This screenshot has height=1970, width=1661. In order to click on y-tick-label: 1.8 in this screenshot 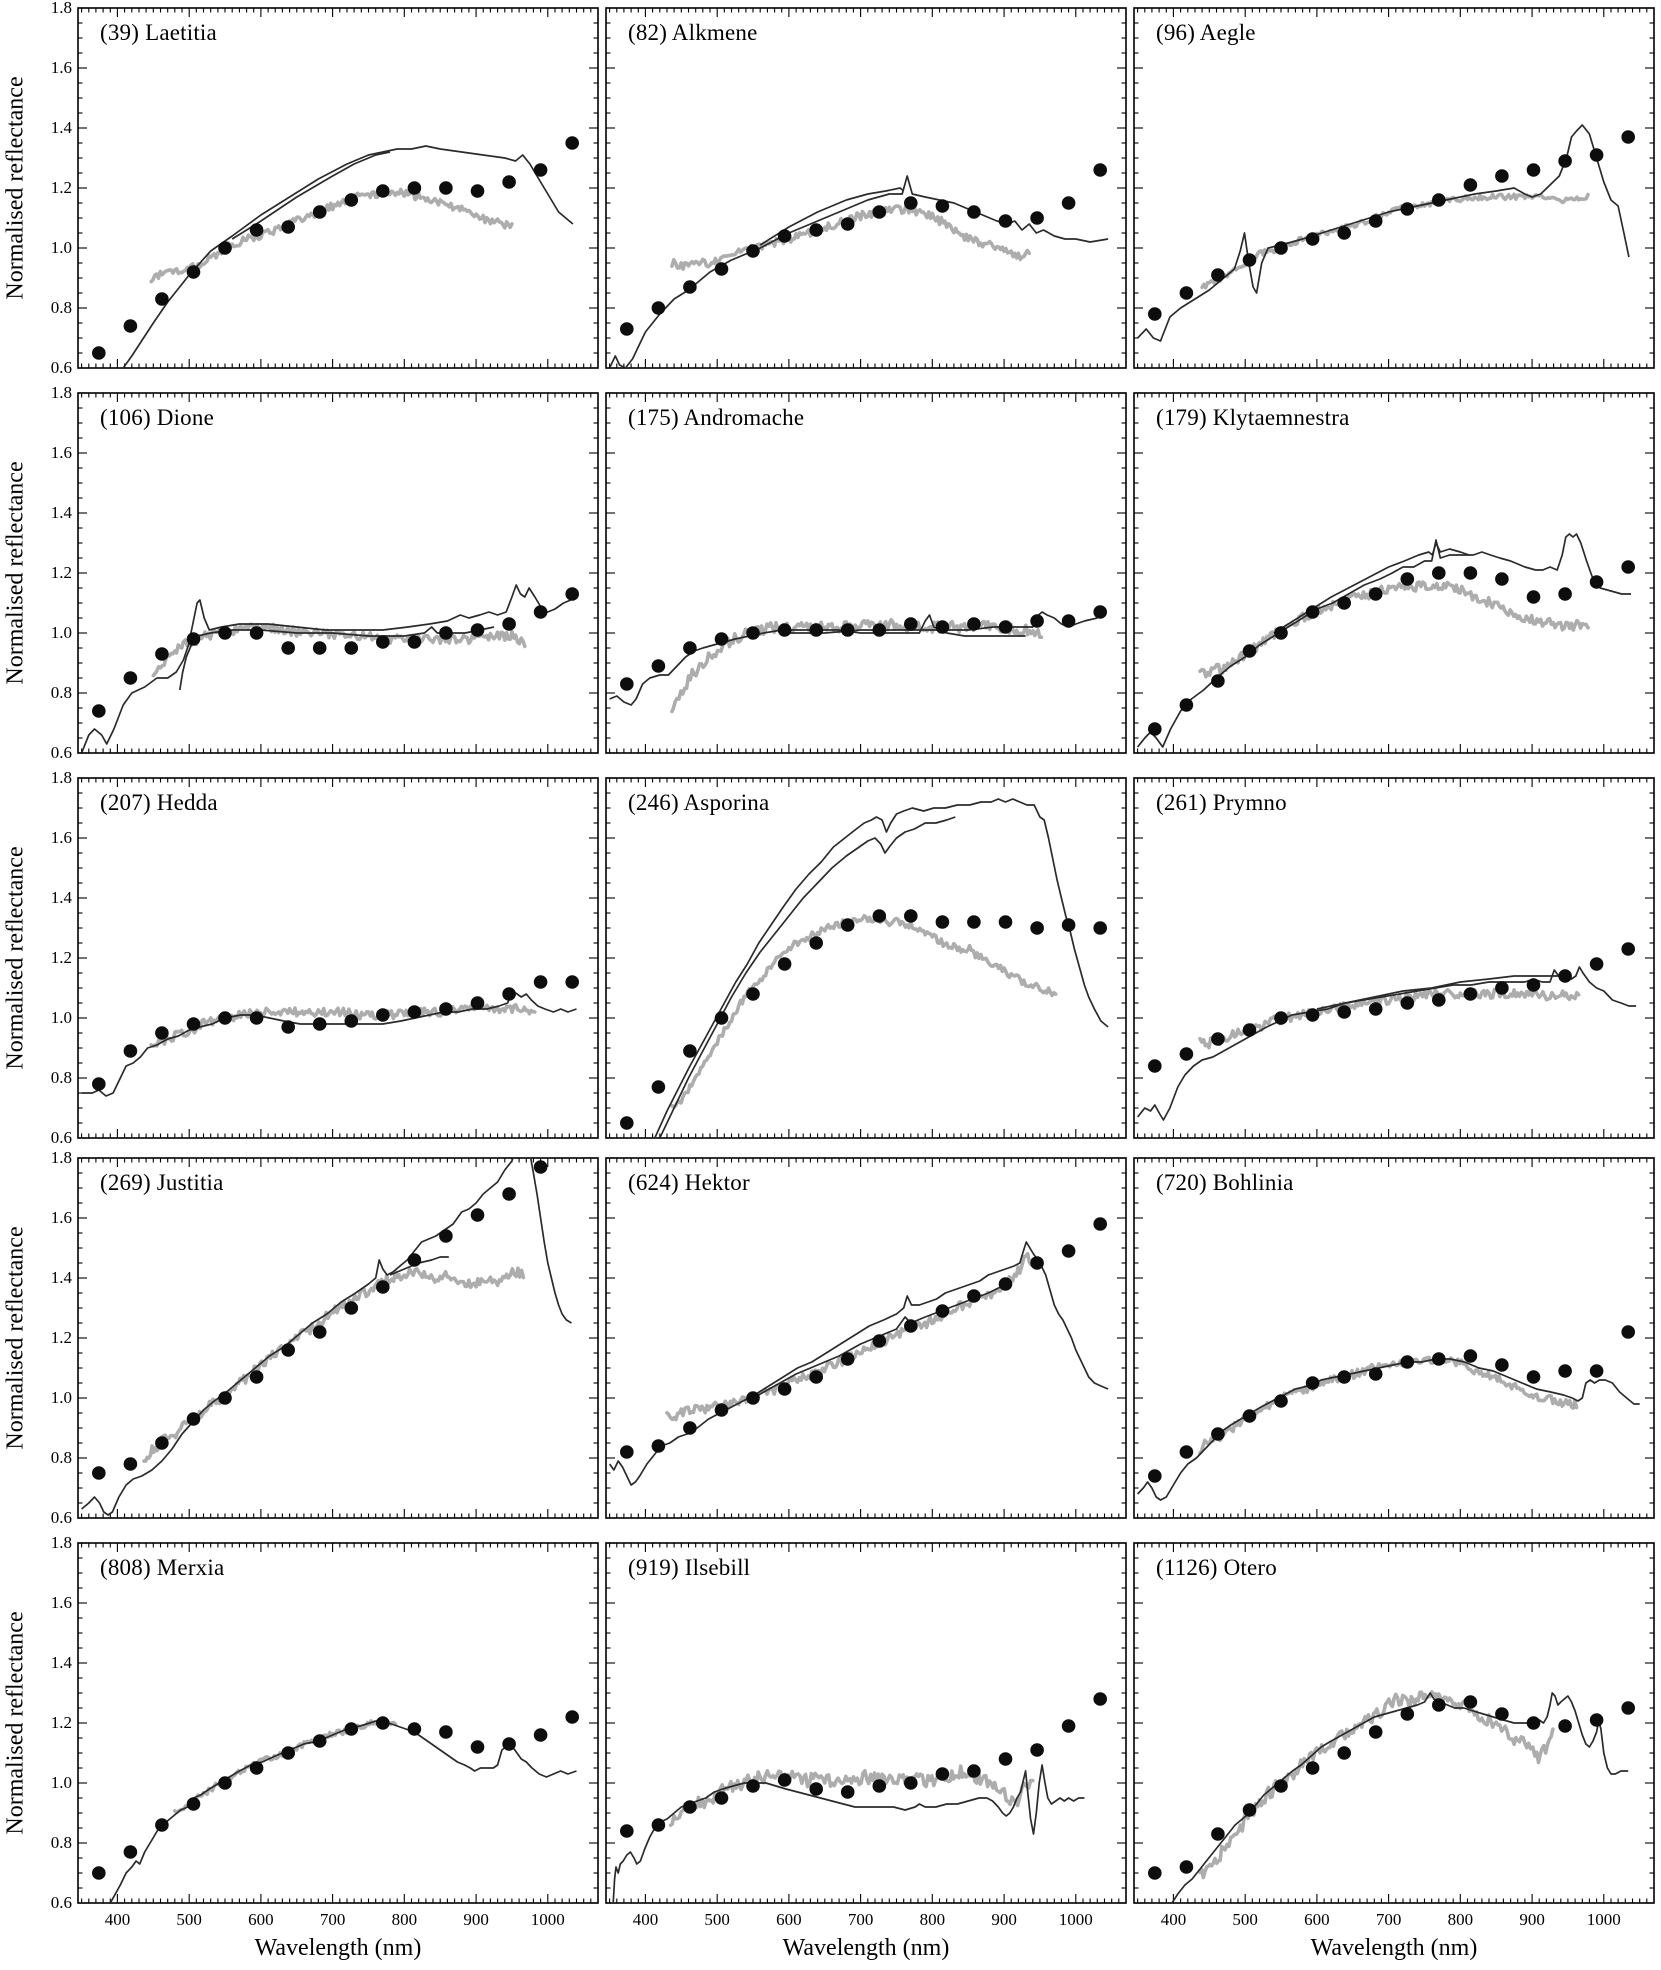, I will do `click(61, 777)`.